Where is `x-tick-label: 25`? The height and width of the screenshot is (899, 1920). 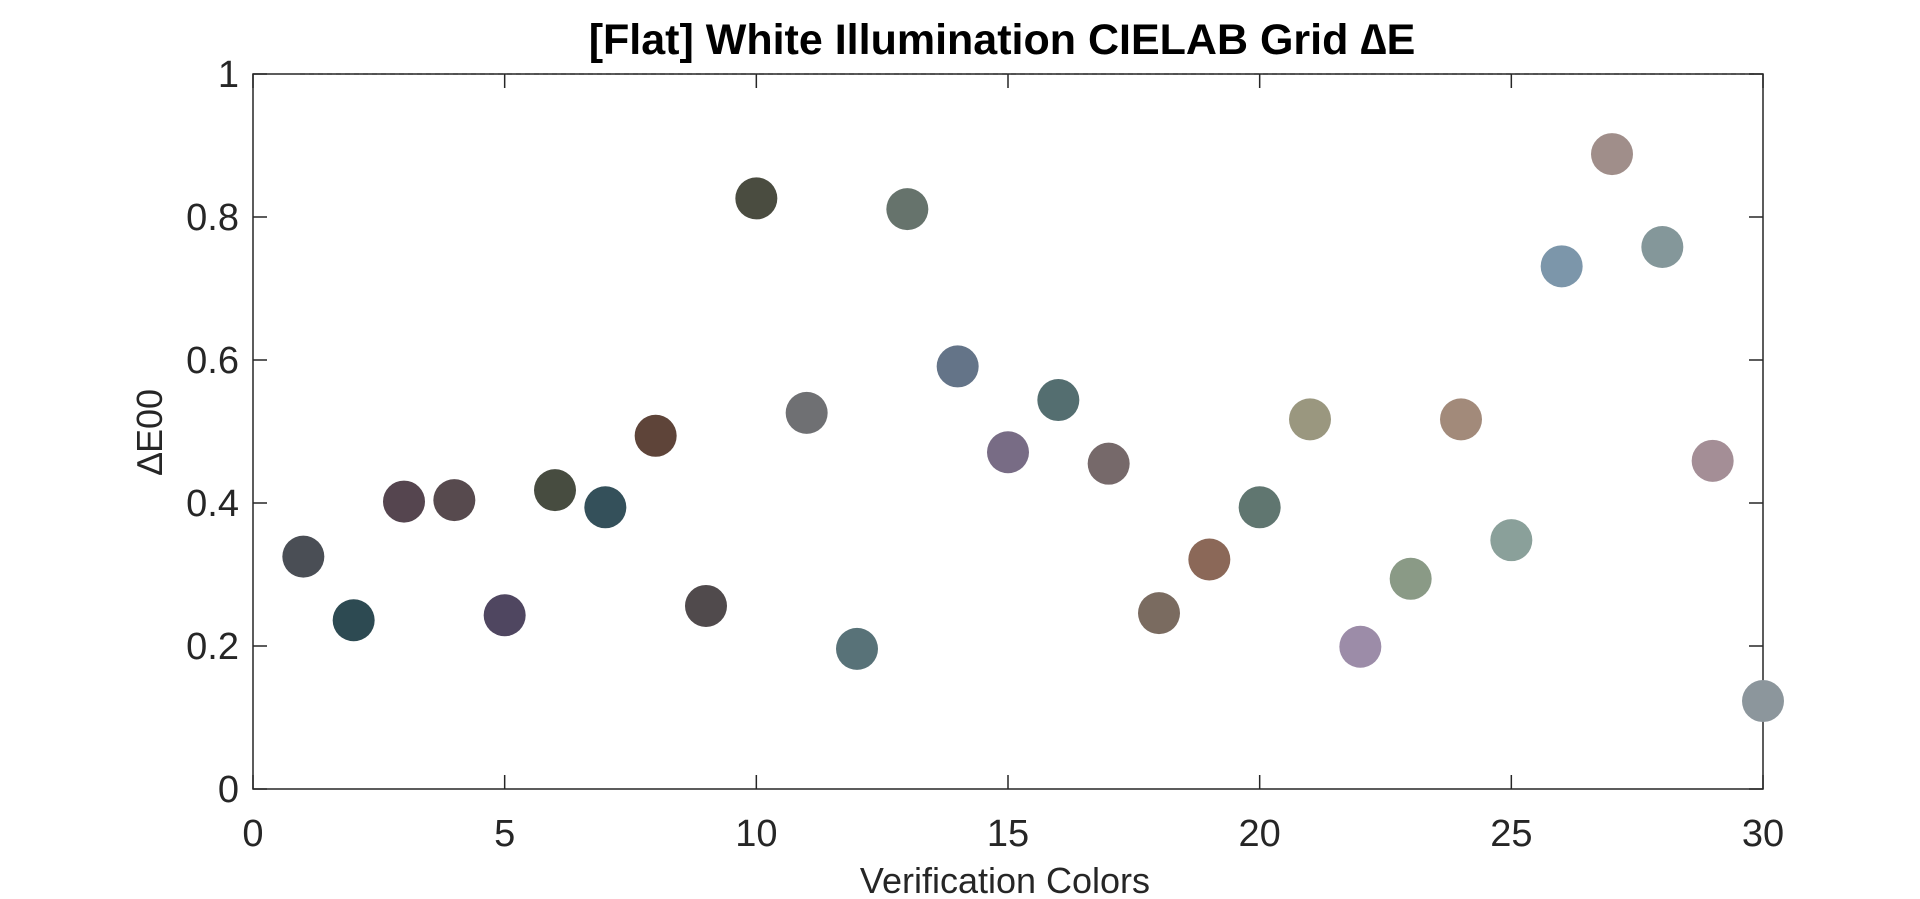 x-tick-label: 25 is located at coordinates (1511, 834).